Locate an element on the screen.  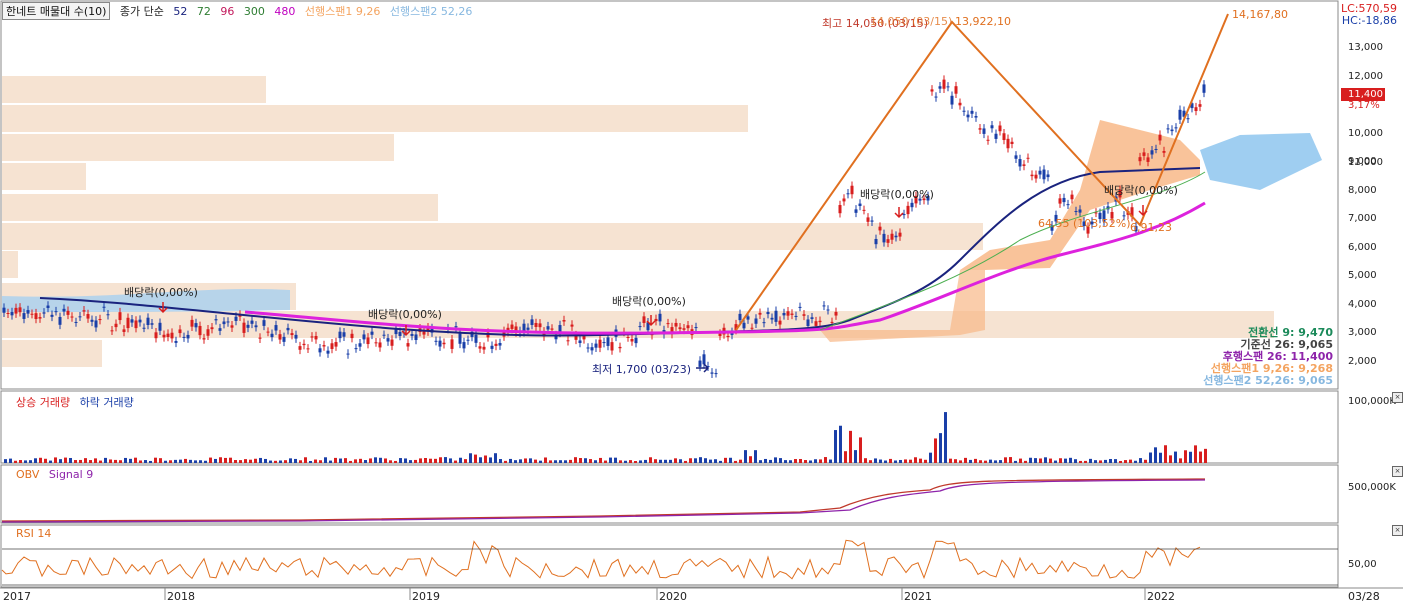
x-tick: 2017 is located at coordinates (17, 596).